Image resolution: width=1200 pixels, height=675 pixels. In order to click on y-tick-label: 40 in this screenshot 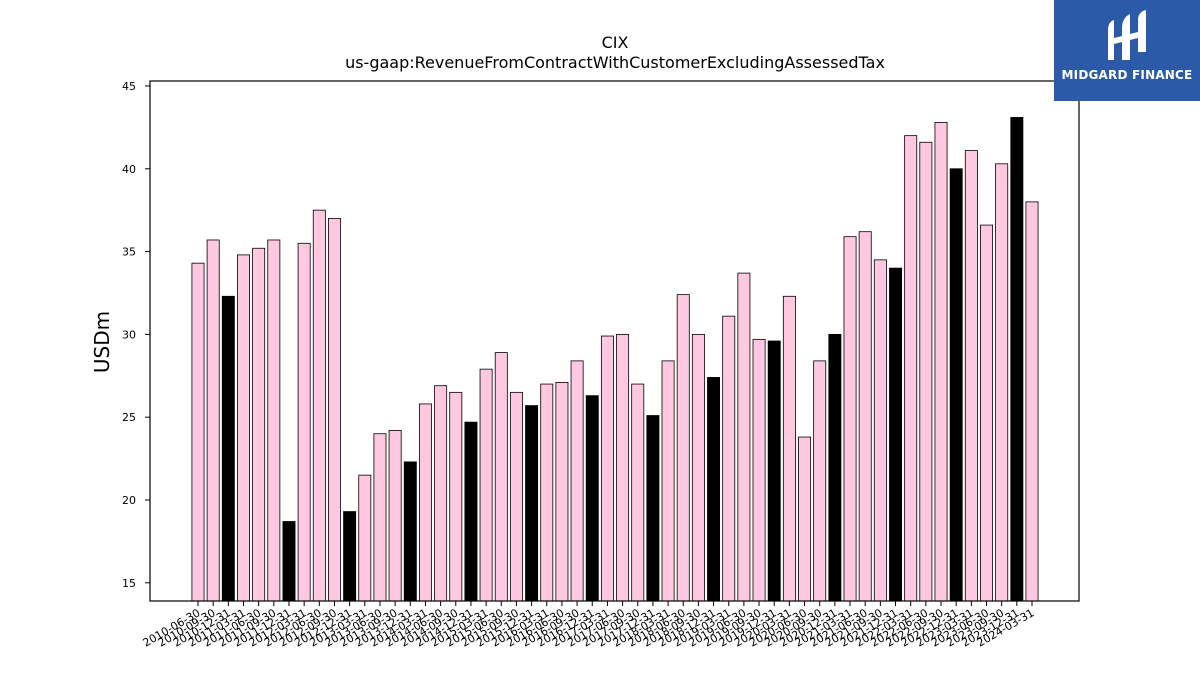, I will do `click(129, 169)`.